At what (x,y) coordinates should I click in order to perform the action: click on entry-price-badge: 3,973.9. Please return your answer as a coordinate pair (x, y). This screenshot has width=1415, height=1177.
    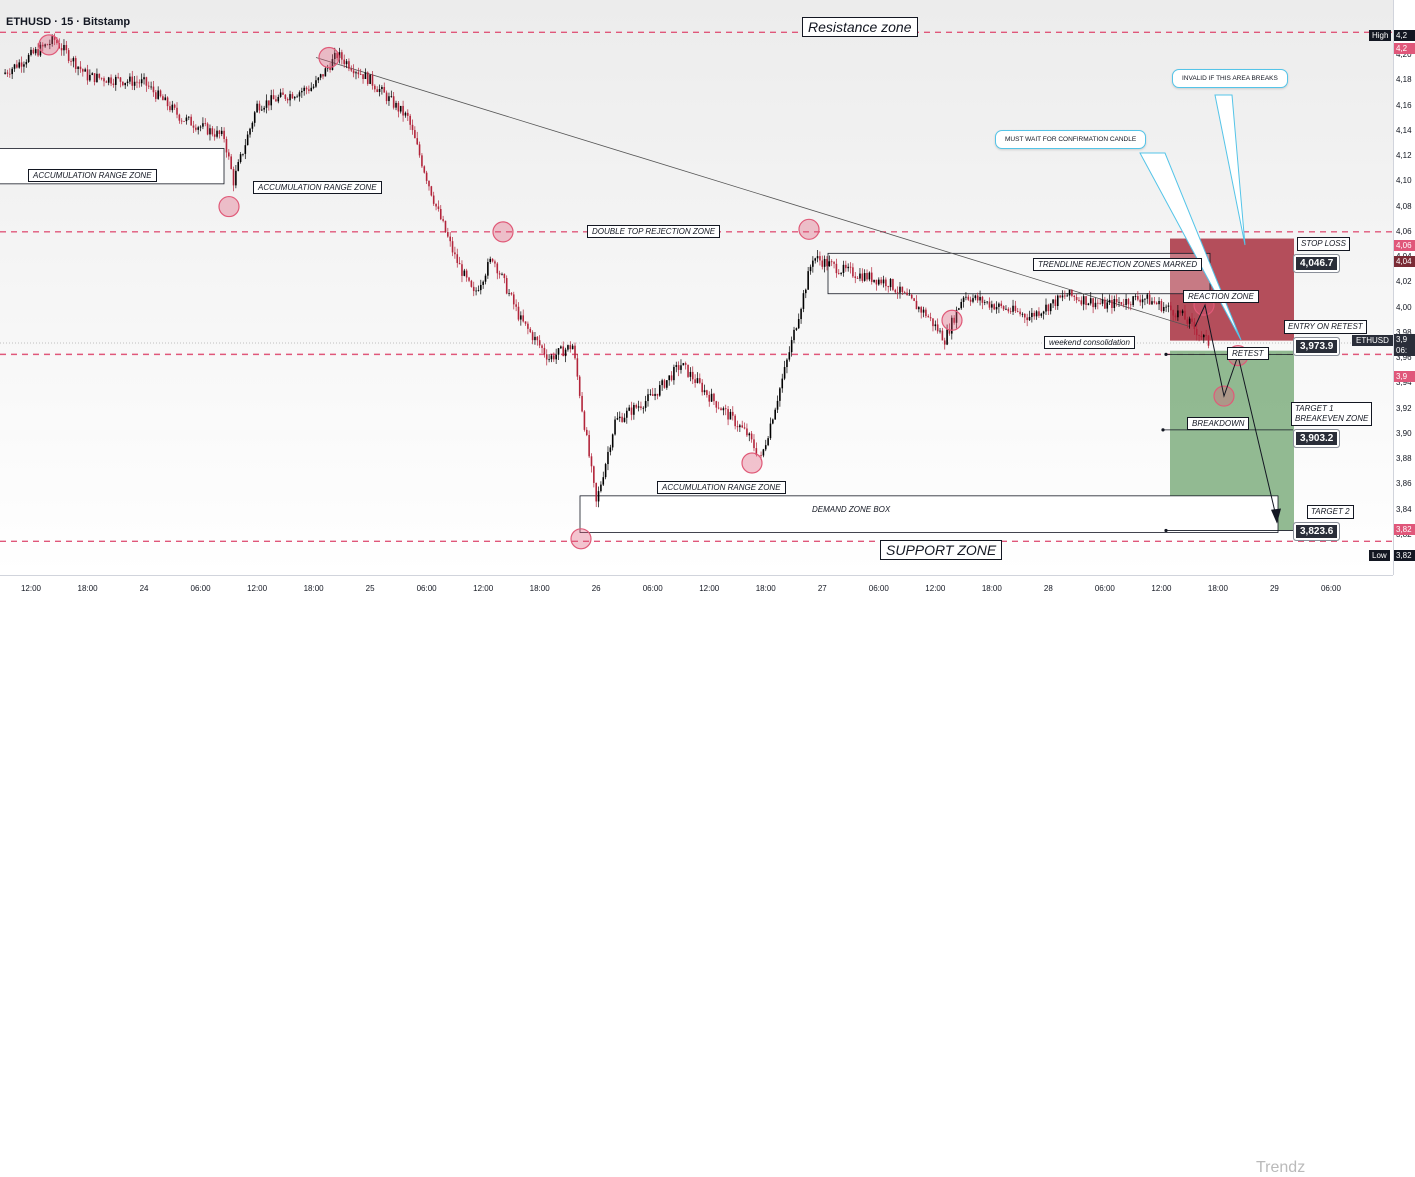
    Looking at the image, I should click on (1317, 346).